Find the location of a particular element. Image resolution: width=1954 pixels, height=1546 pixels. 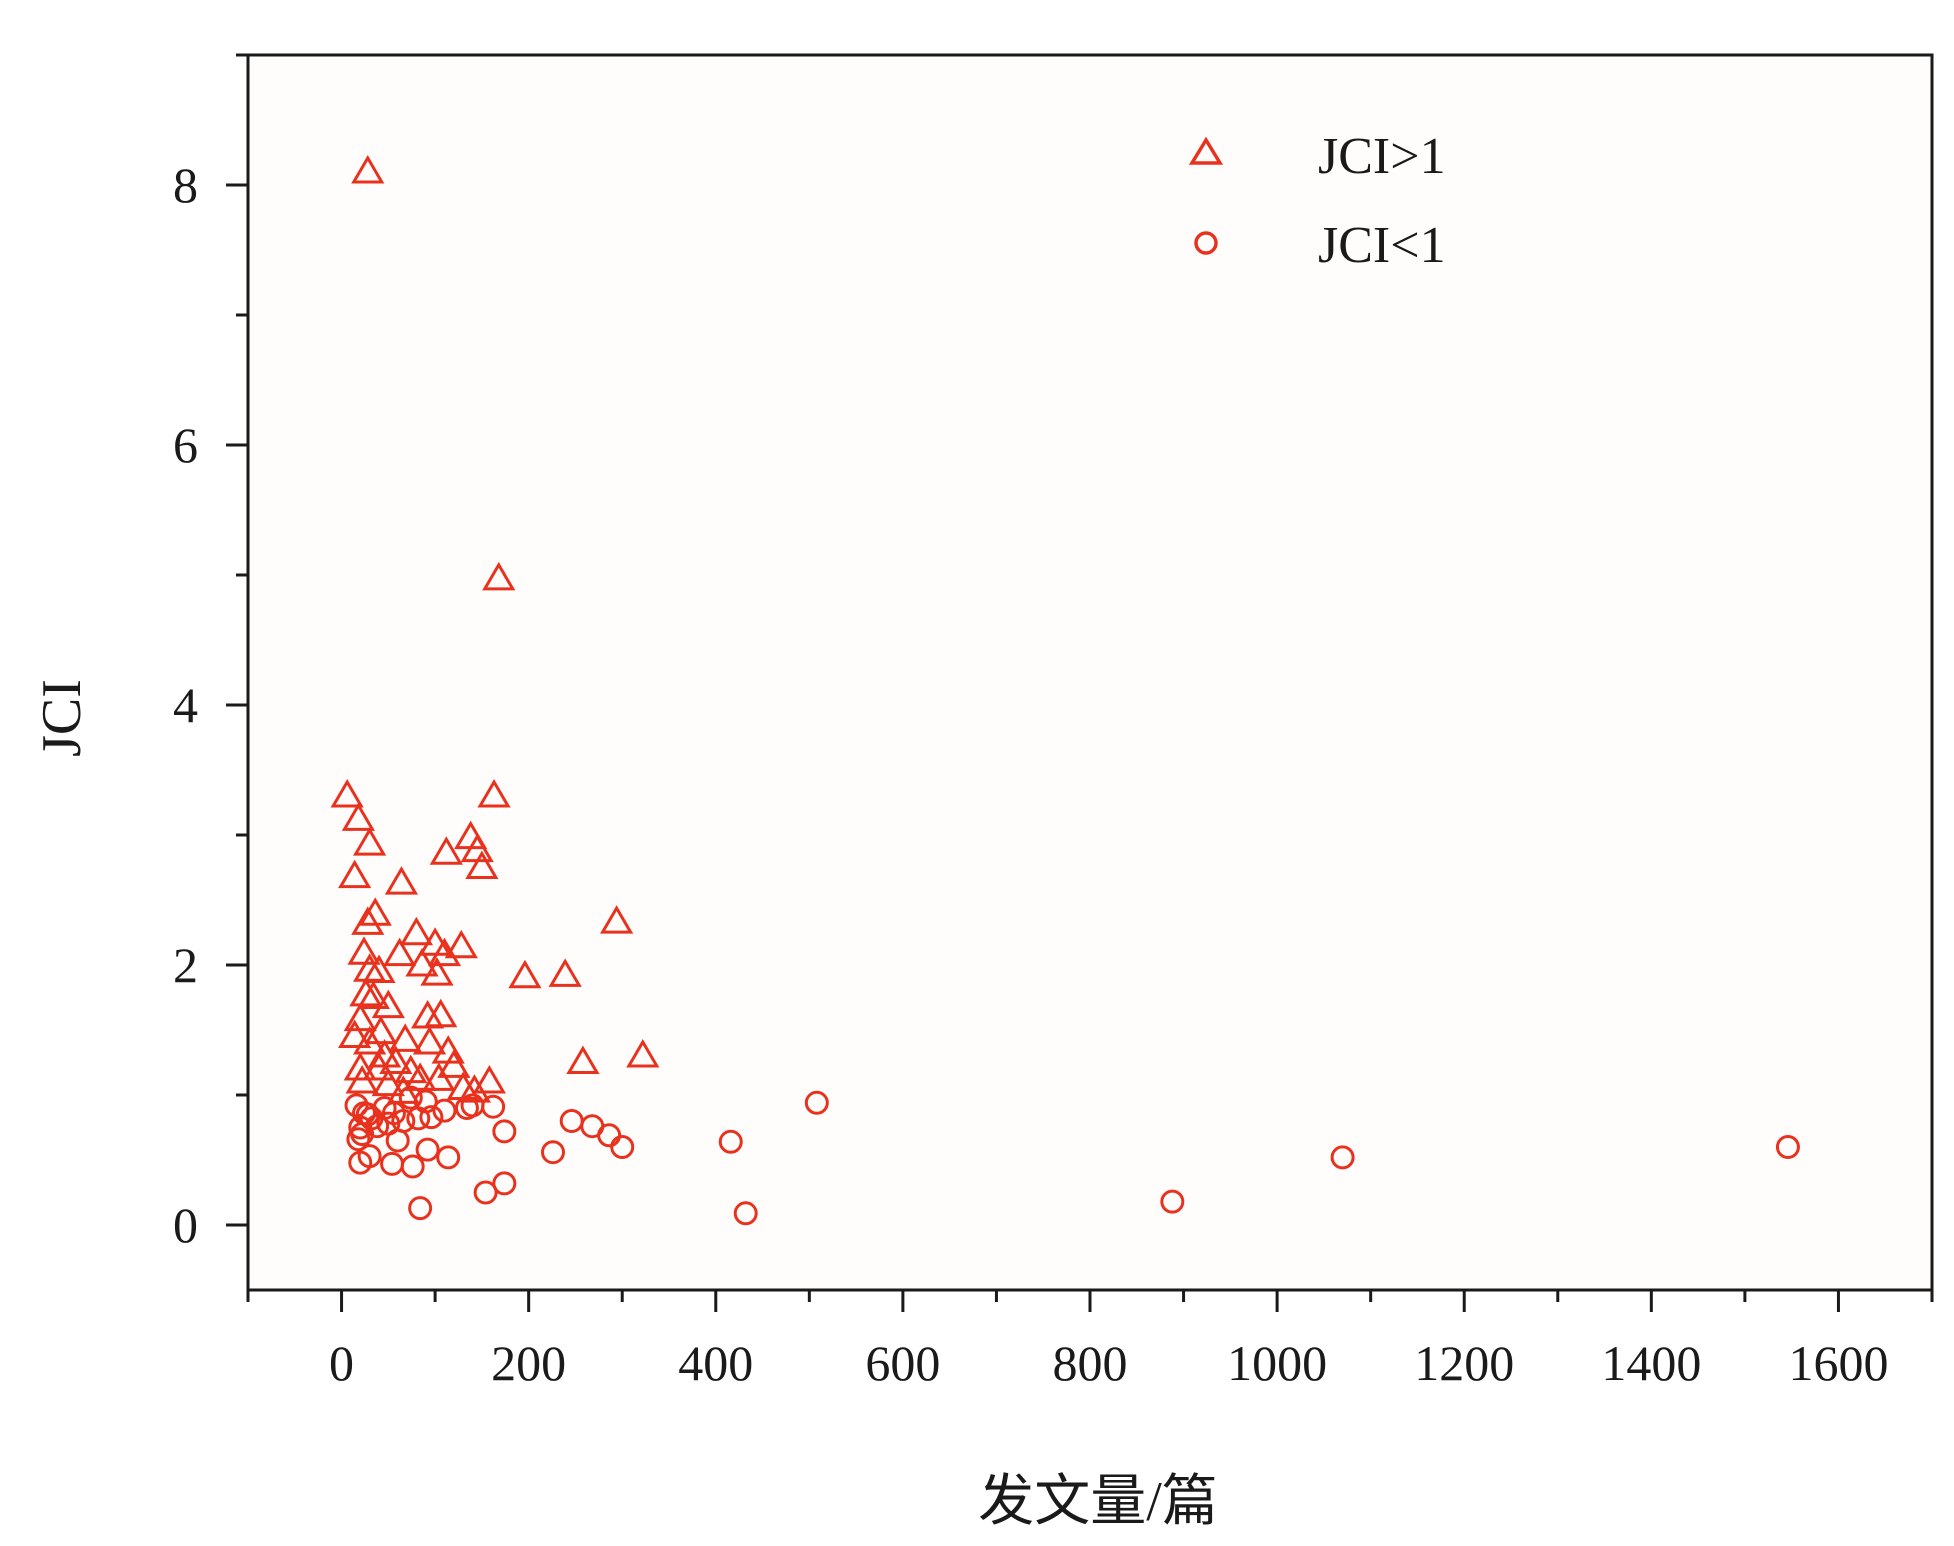

y-tick-label: 6 is located at coordinates (185, 445).